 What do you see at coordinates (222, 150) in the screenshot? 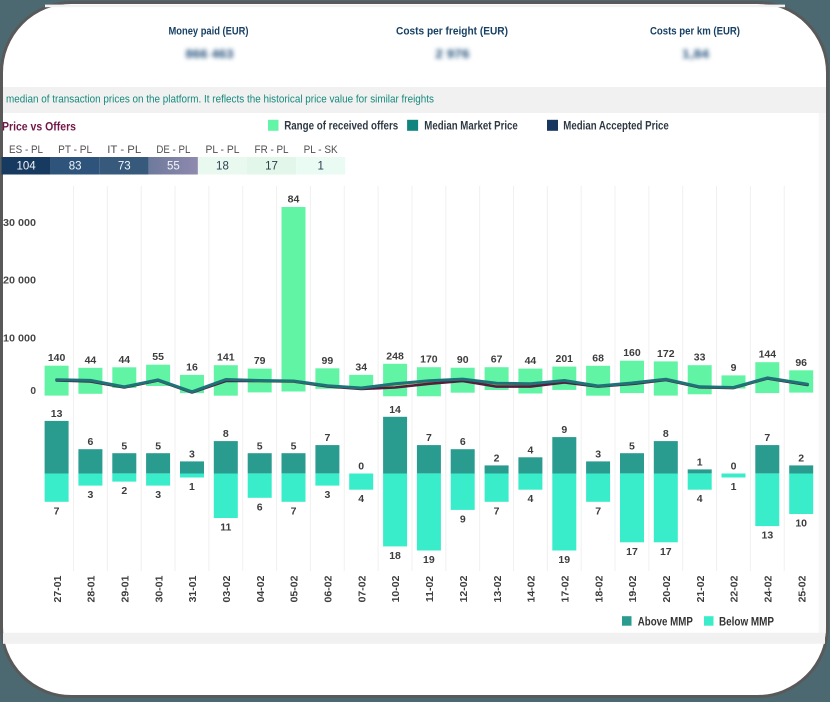
I see `svg-text: PL - PL` at bounding box center [222, 150].